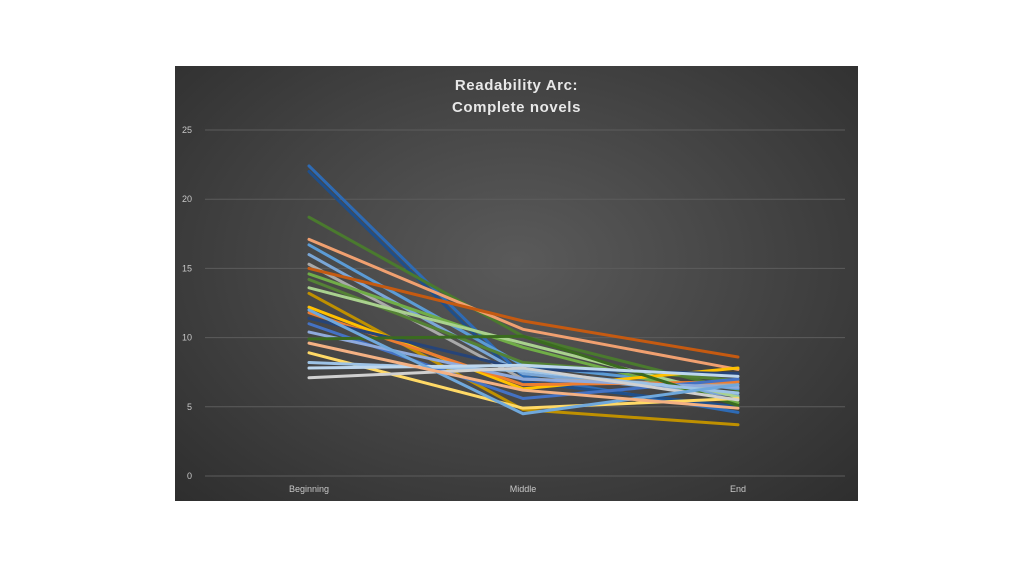 The height and width of the screenshot is (576, 1024). Describe the element at coordinates (516, 107) in the screenshot. I see `chart-title-line-2: Complete novels` at that location.